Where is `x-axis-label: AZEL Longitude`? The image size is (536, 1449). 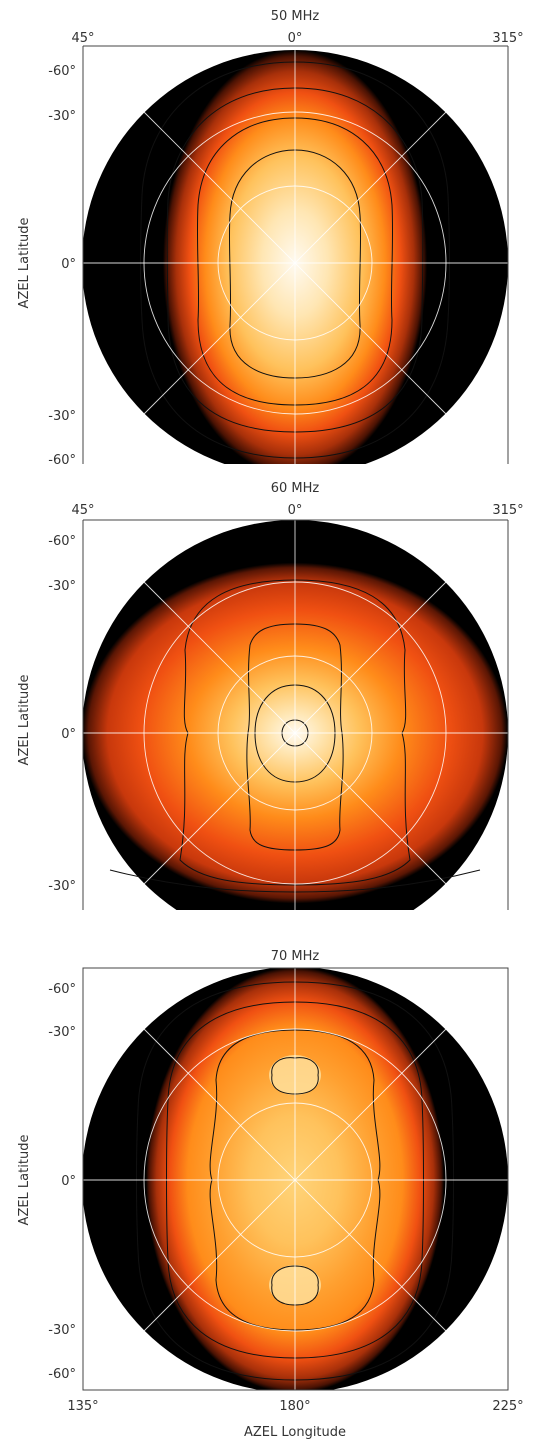 x-axis-label: AZEL Longitude is located at coordinates (295, 1432).